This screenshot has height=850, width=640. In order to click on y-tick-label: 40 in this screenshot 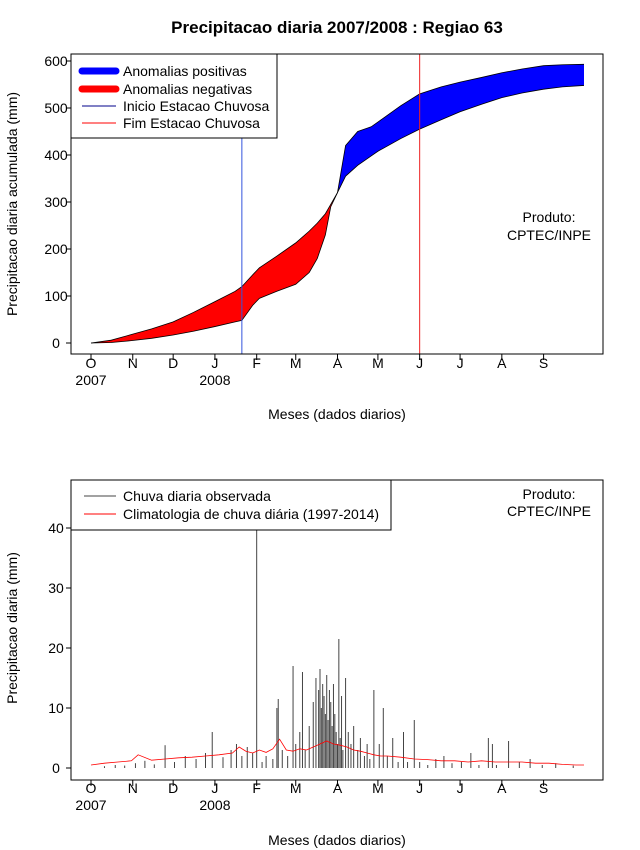, I will do `click(56, 528)`.